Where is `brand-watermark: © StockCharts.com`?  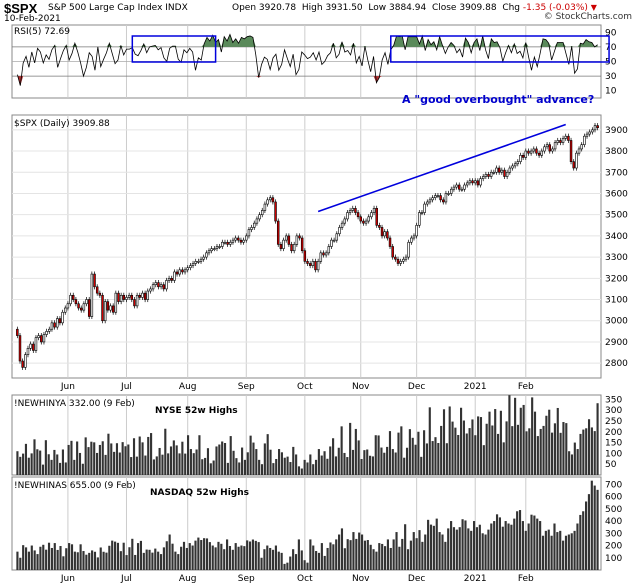
brand-watermark: © StockCharts.com is located at coordinates (587, 17).